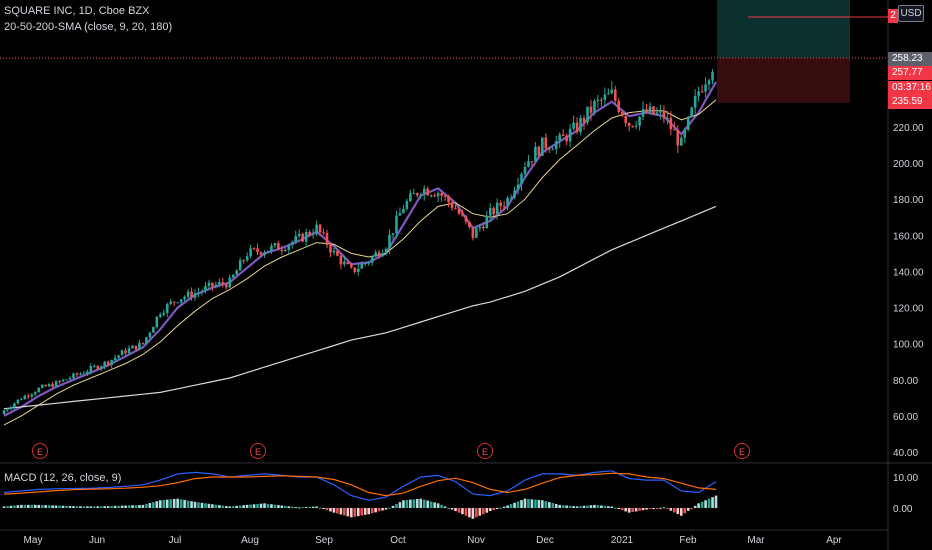 This screenshot has width=932, height=550. I want to click on time-tick-label: Mar, so click(756, 540).